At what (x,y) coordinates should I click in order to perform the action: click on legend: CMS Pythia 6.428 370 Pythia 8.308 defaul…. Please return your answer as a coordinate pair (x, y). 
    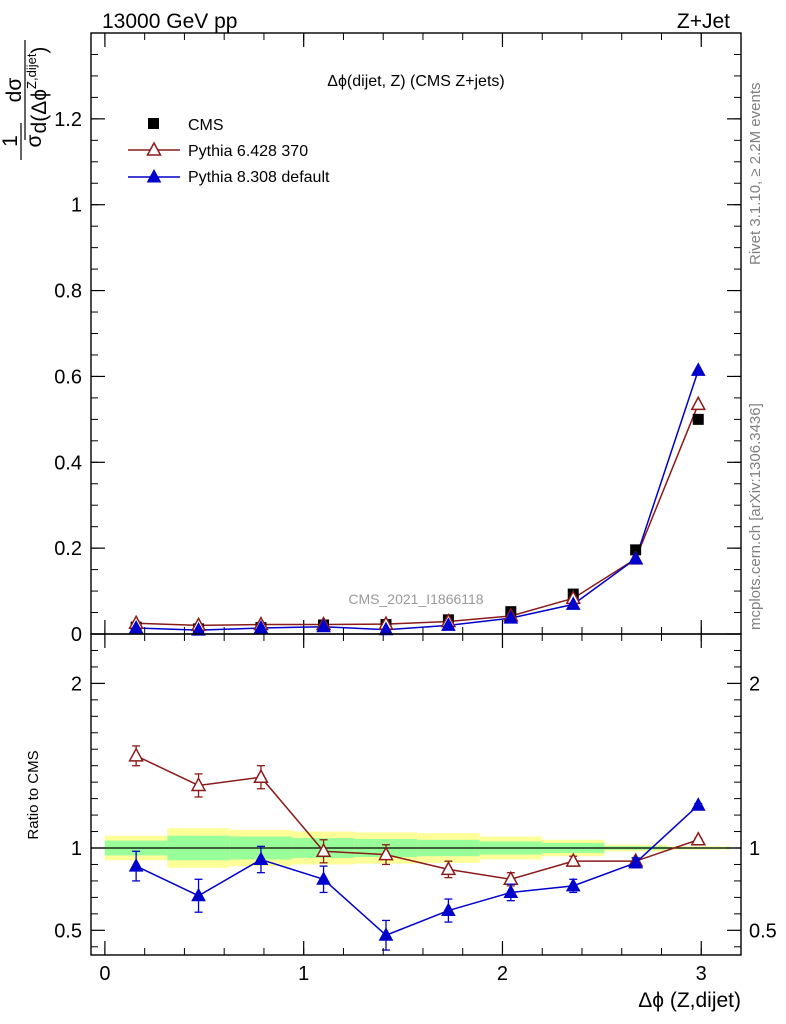
    Looking at the image, I should click on (229, 151).